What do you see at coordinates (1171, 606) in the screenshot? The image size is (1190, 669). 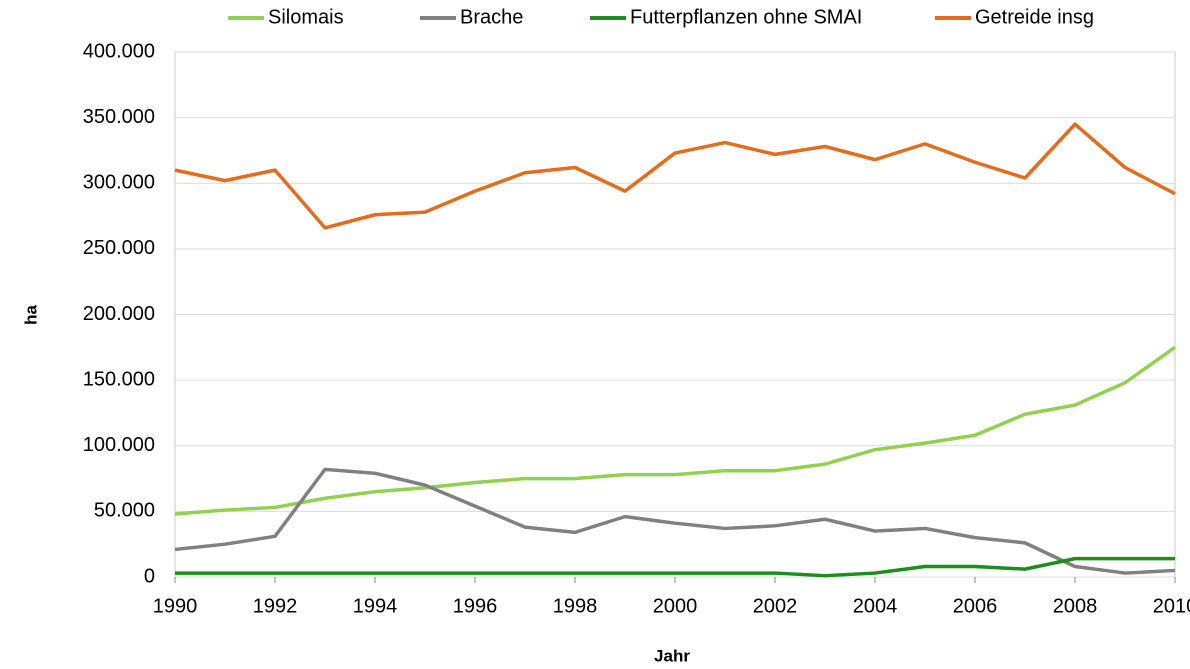 I see `x-tick-label: 2010` at bounding box center [1171, 606].